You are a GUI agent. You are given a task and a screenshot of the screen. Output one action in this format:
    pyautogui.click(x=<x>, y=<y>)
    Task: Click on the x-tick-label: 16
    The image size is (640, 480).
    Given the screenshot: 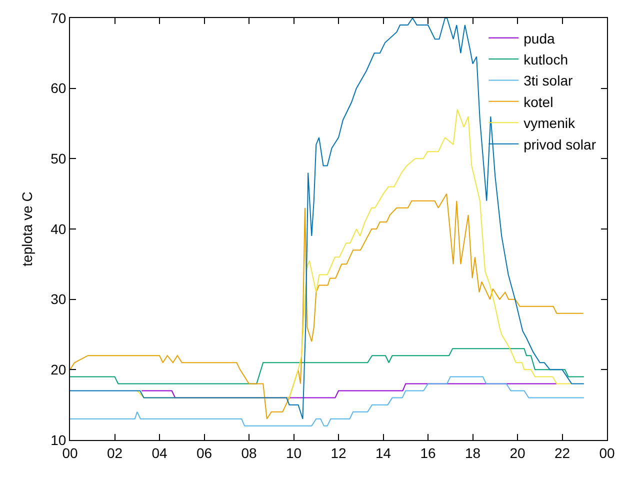 What is the action you would take?
    pyautogui.click(x=428, y=452)
    